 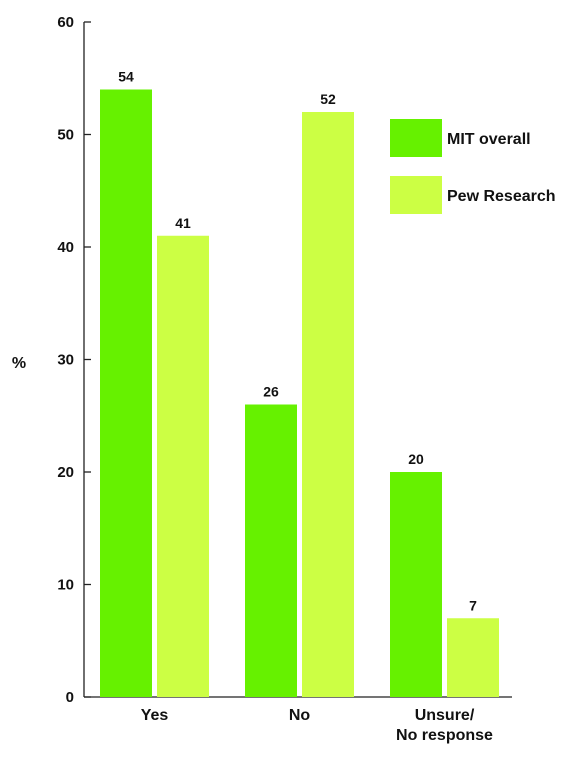 What do you see at coordinates (473, 166) in the screenshot?
I see `legend: MIT overall Pew Research` at bounding box center [473, 166].